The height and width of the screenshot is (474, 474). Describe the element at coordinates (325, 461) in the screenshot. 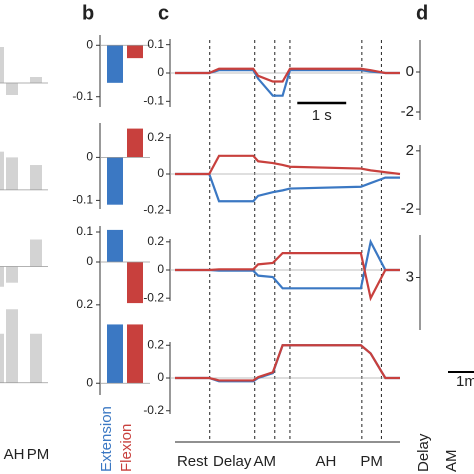

I see `phase-label: AH` at that location.